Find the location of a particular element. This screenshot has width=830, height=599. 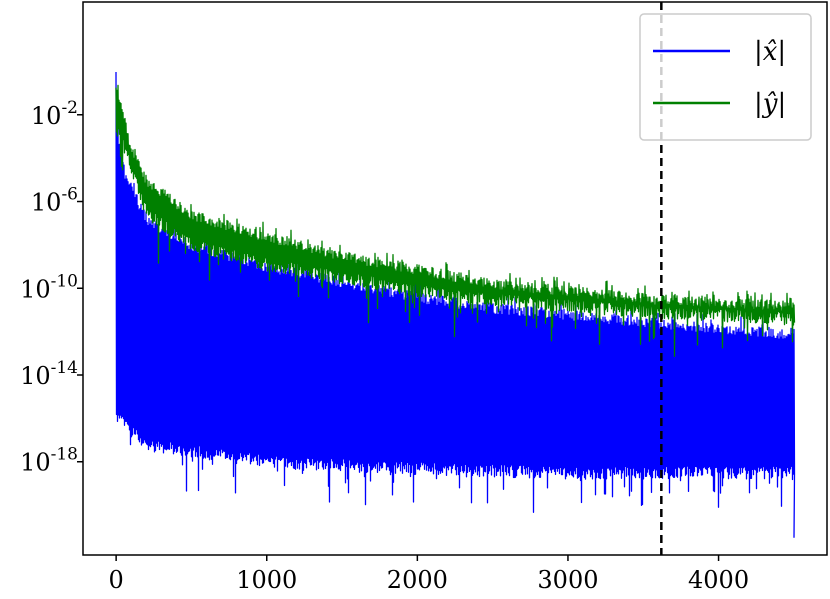

legend-label-y-hat: |ŷ| is located at coordinates (770, 104).